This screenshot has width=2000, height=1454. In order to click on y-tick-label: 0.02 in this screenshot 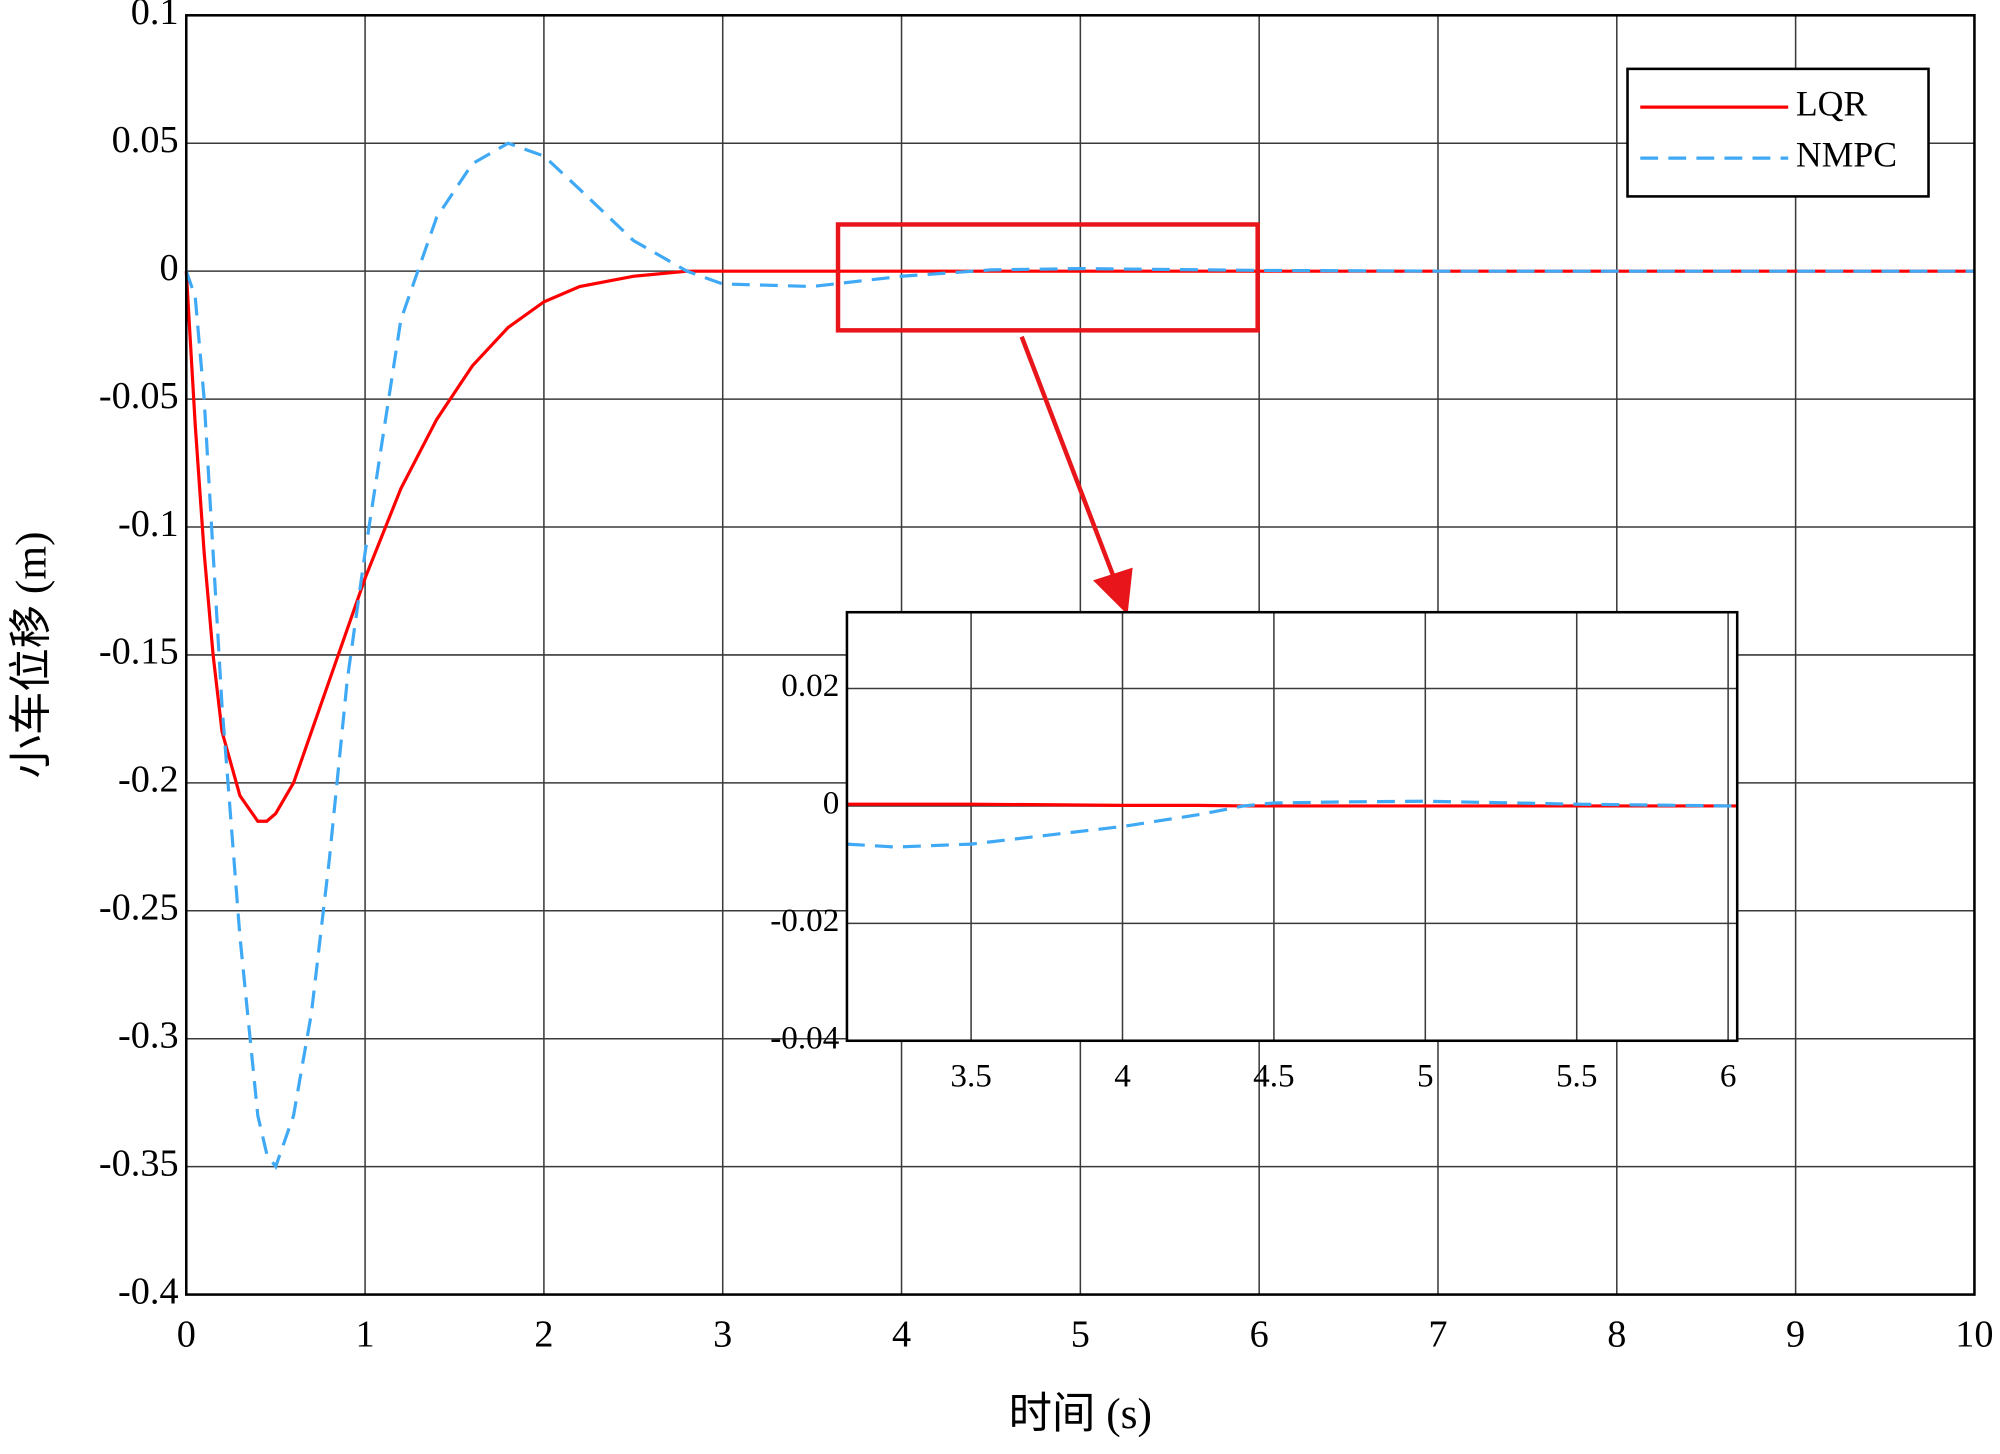, I will do `click(810, 685)`.